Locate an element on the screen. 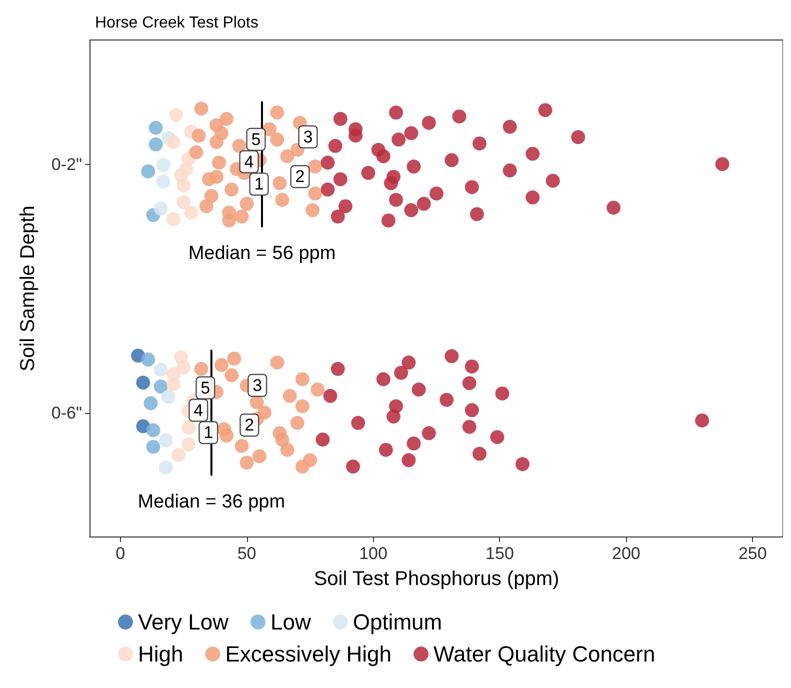 The height and width of the screenshot is (688, 791). legend-label: Excessively High is located at coordinates (308, 654).